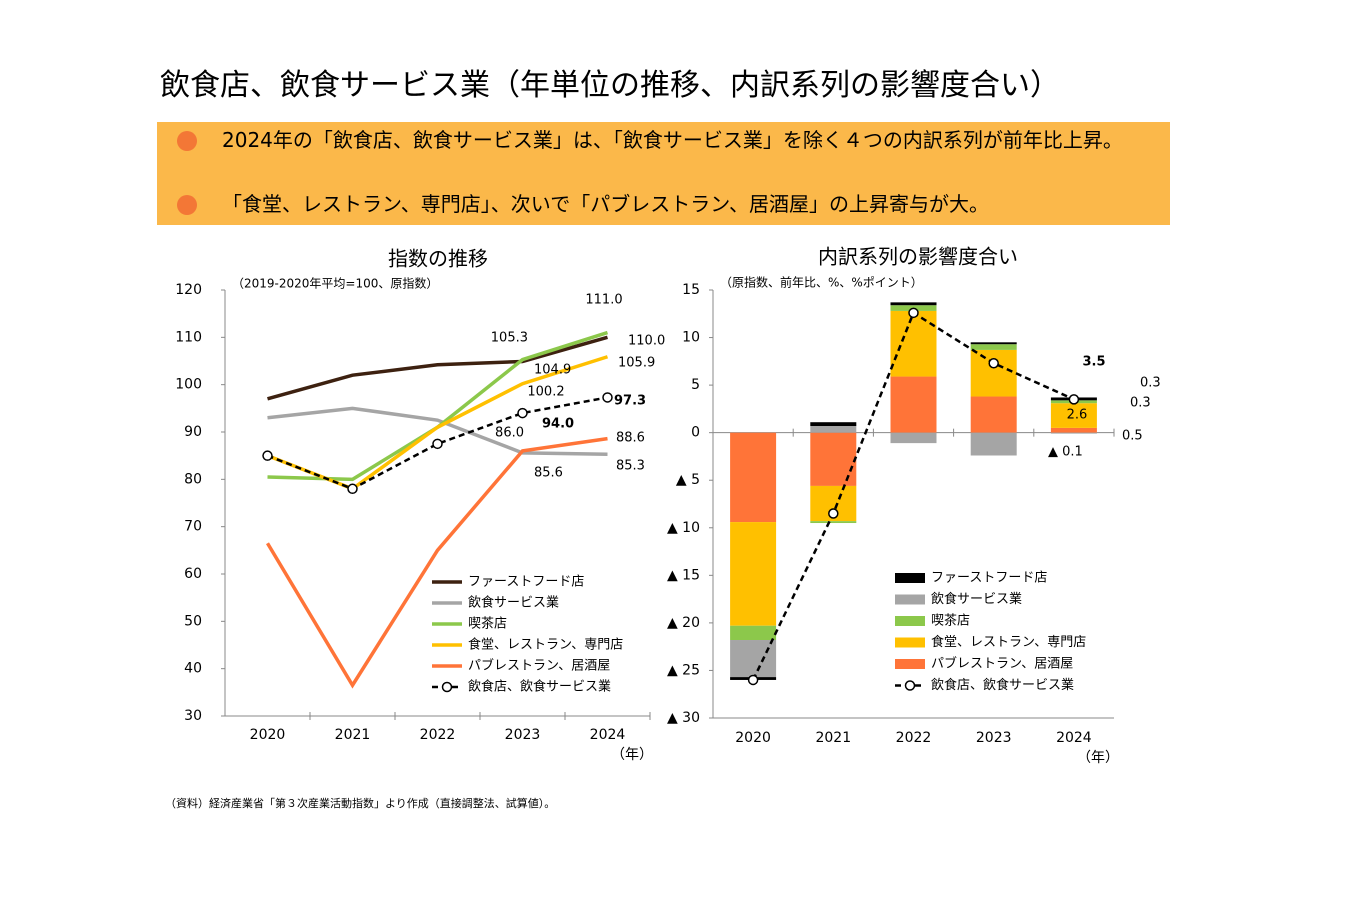  What do you see at coordinates (193, 479) in the screenshot?
I see `y-tick-label: 80` at bounding box center [193, 479].